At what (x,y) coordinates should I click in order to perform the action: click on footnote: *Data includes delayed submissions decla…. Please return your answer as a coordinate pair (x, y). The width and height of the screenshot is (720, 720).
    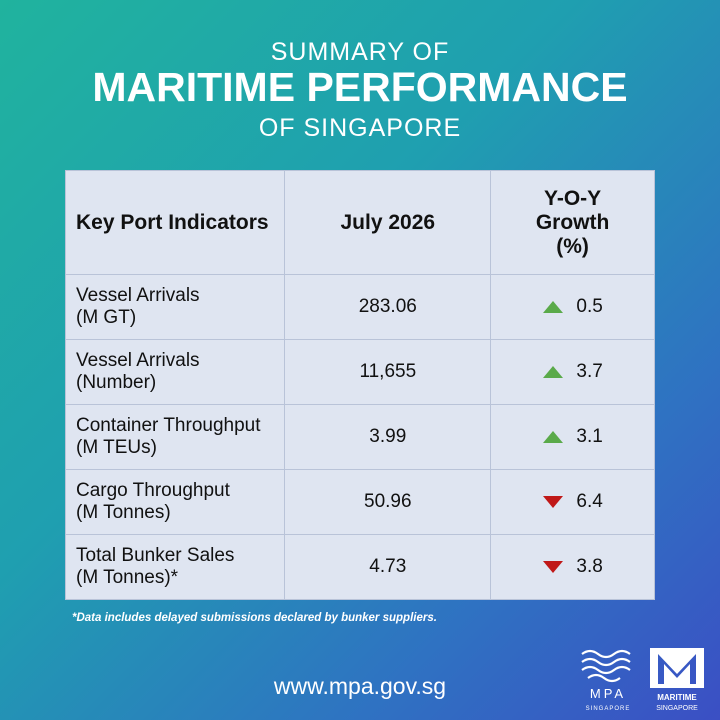
    Looking at the image, I should click on (254, 618).